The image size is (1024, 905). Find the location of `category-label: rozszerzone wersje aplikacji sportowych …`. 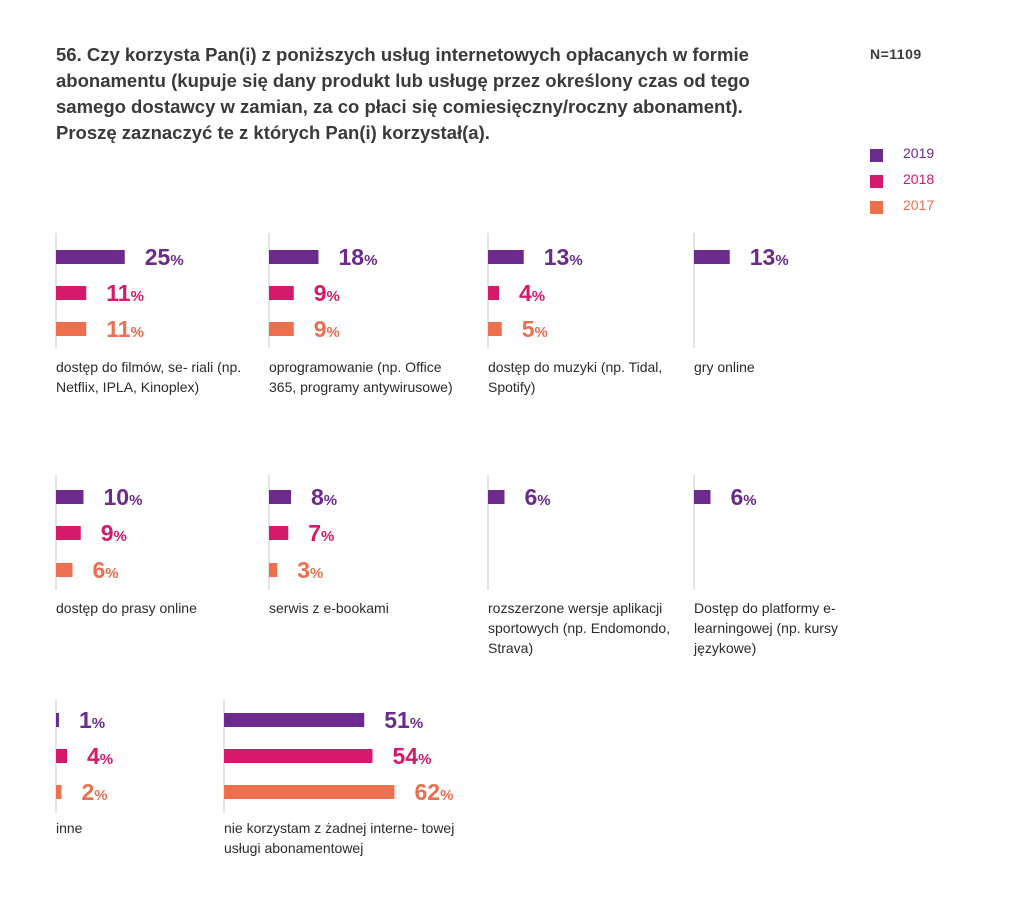

category-label: rozszerzone wersje aplikacji sportowych … is located at coordinates (579, 628).